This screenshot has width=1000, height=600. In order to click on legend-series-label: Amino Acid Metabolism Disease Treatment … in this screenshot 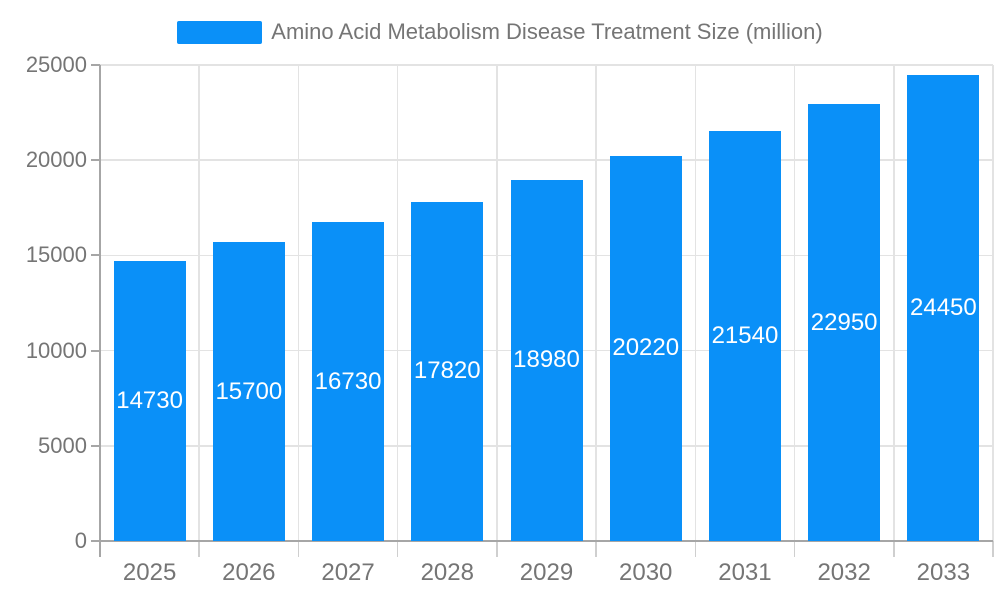, I will do `click(547, 31)`.